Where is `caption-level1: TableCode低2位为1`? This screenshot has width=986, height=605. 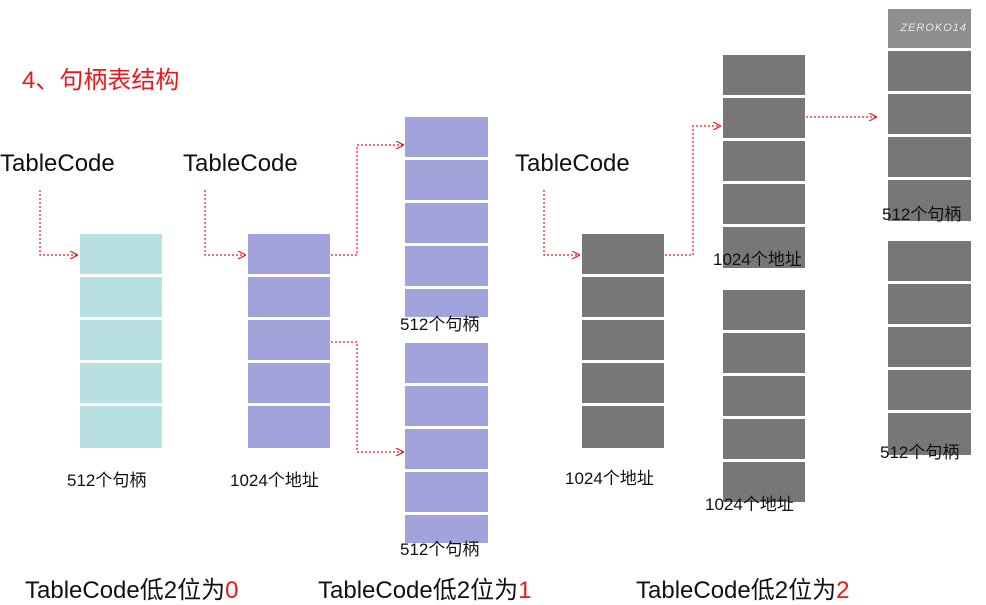
caption-level1: TableCode低2位为1 is located at coordinates (424, 587).